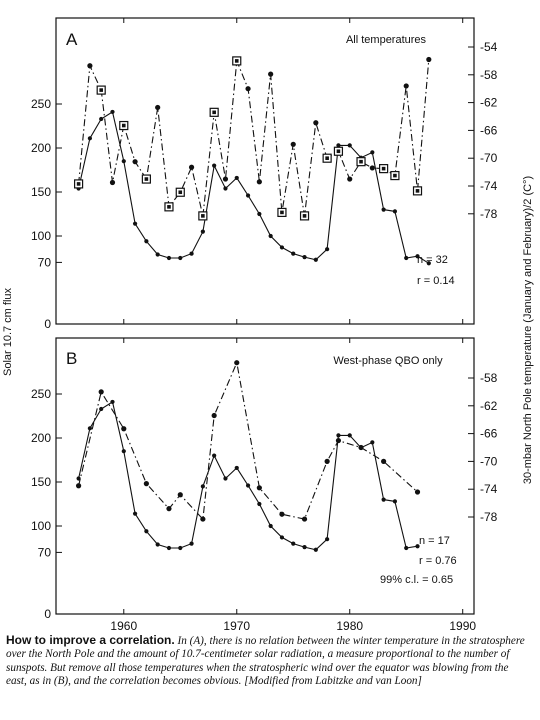 The image size is (540, 720). What do you see at coordinates (438, 561) in the screenshot?
I see `panel-b-stat-r: r = 0.76` at bounding box center [438, 561].